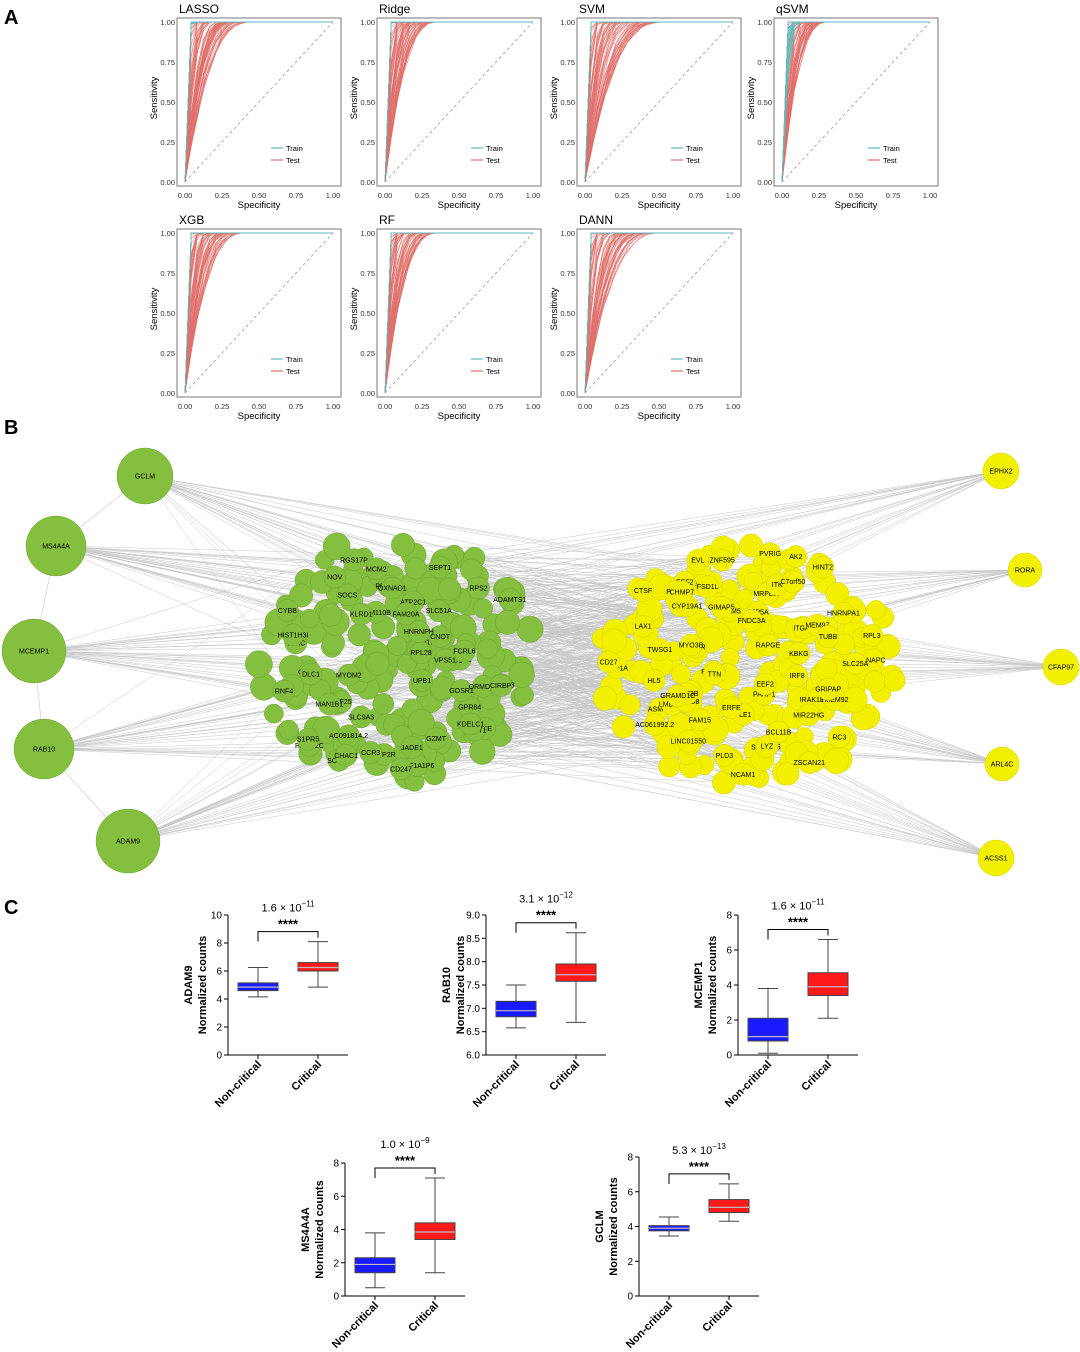  What do you see at coordinates (395, 9) in the screenshot?
I see `roc-title: Ridge` at bounding box center [395, 9].